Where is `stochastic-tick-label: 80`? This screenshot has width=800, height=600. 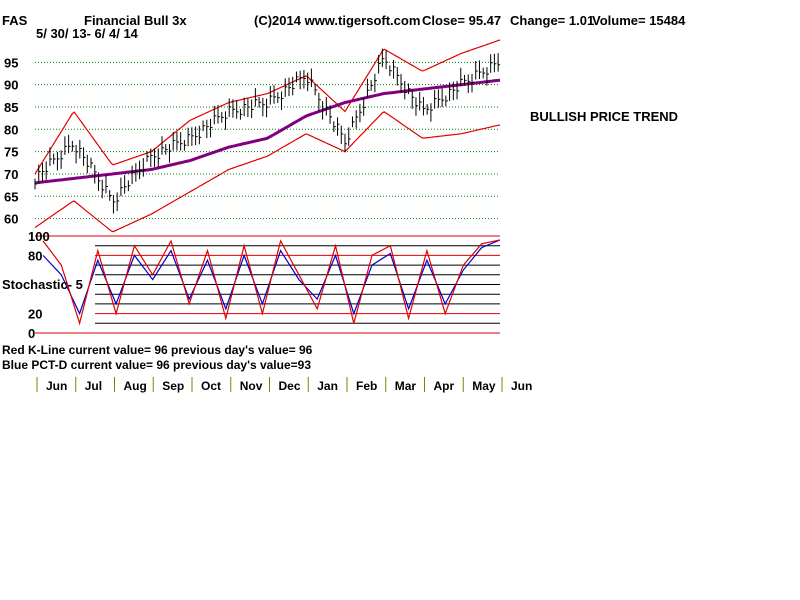 stochastic-tick-label: 80 is located at coordinates (35, 255).